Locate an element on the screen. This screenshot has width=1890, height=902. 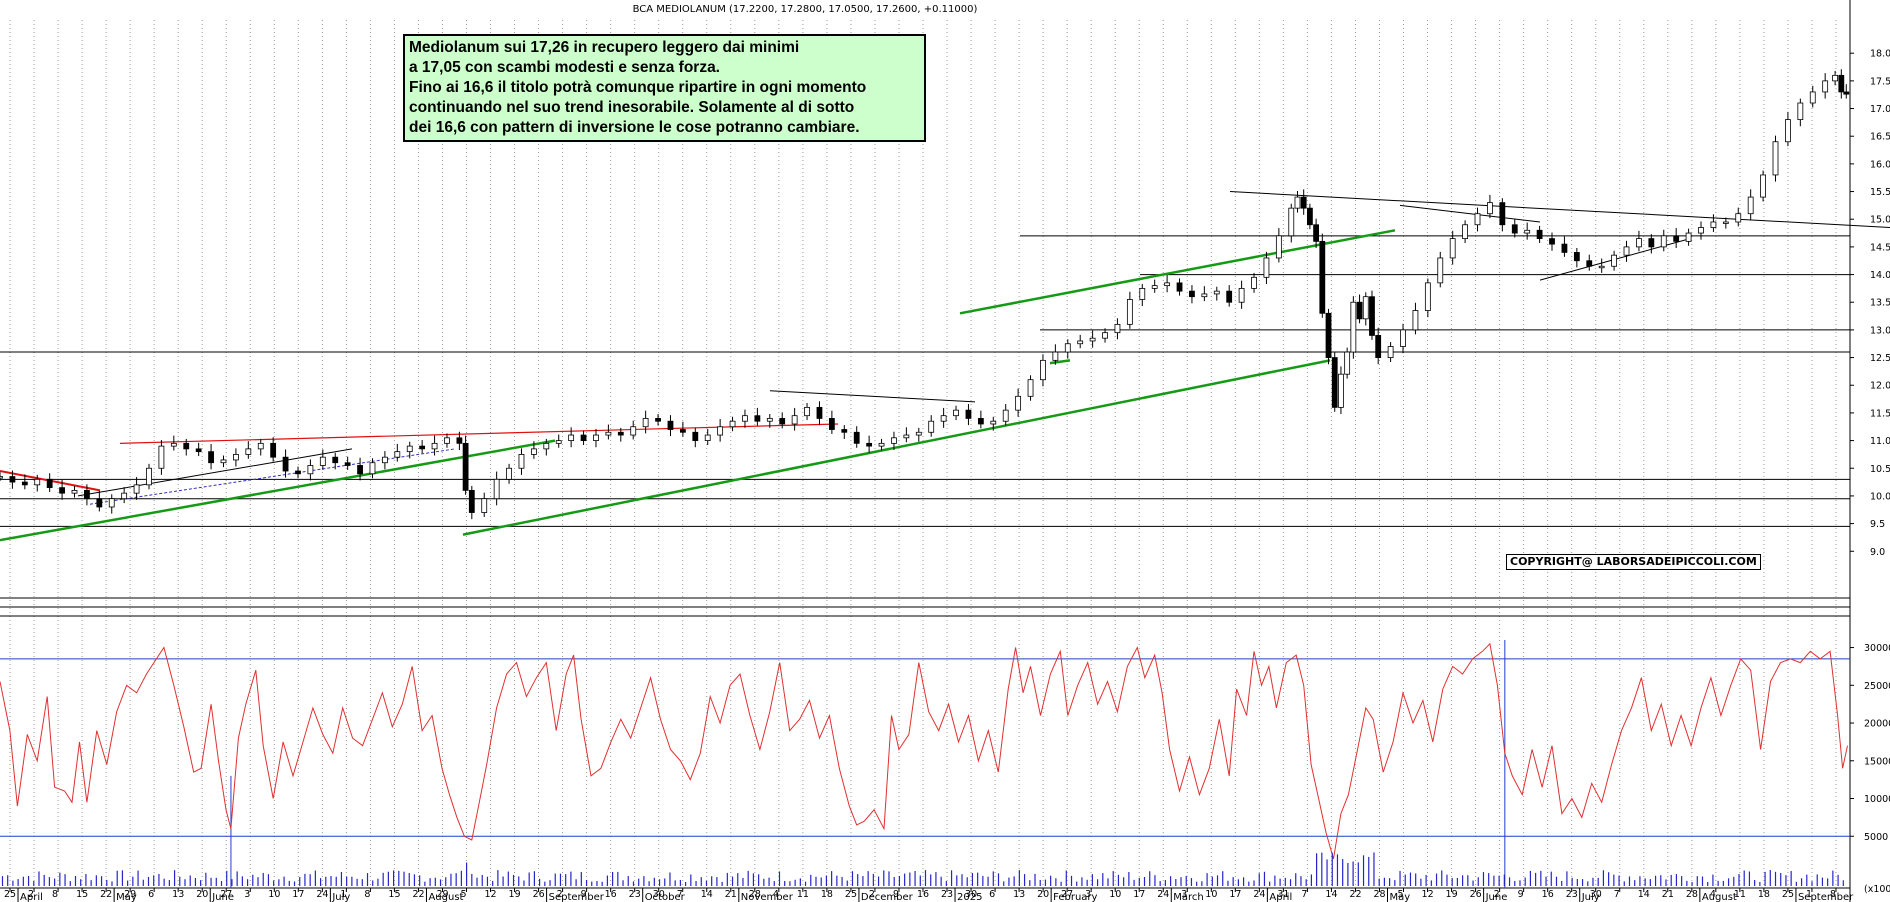
month-label: April is located at coordinates (31, 897).